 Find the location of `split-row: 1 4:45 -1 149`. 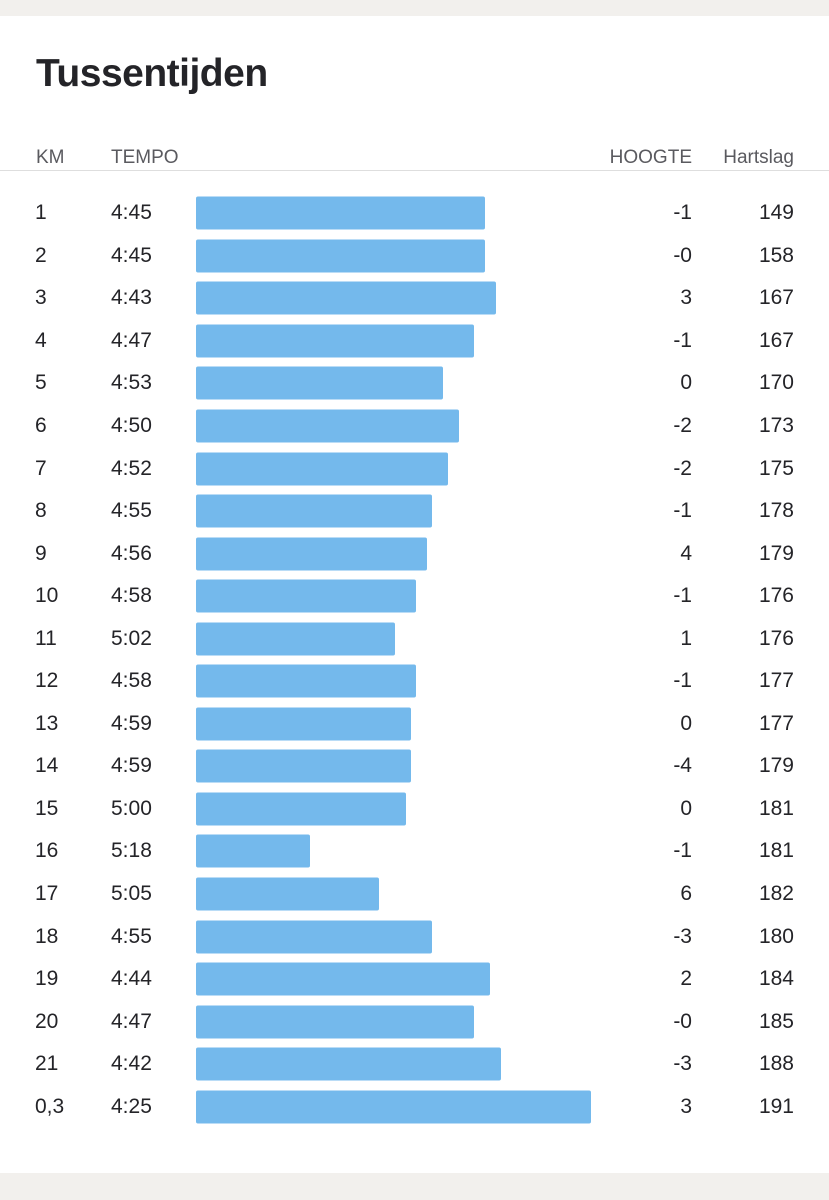

split-row: 1 4:45 -1 149 is located at coordinates (414, 213).